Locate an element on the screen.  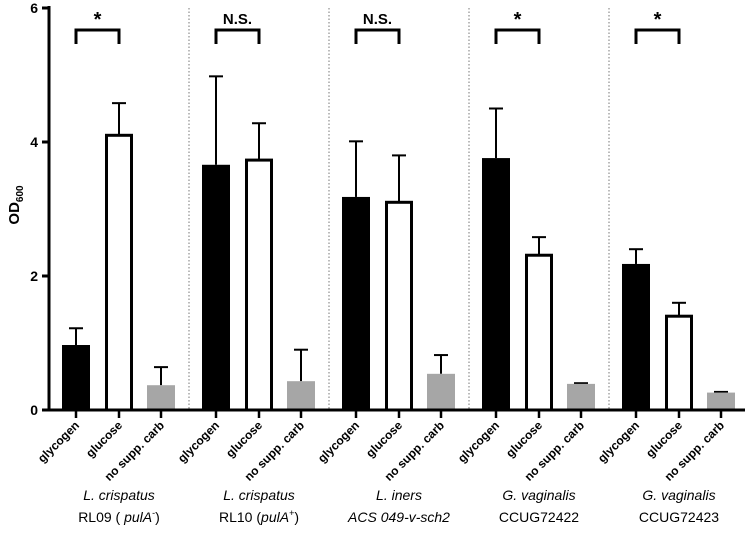
strain-text: CCUG72422 is located at coordinates (539, 517).